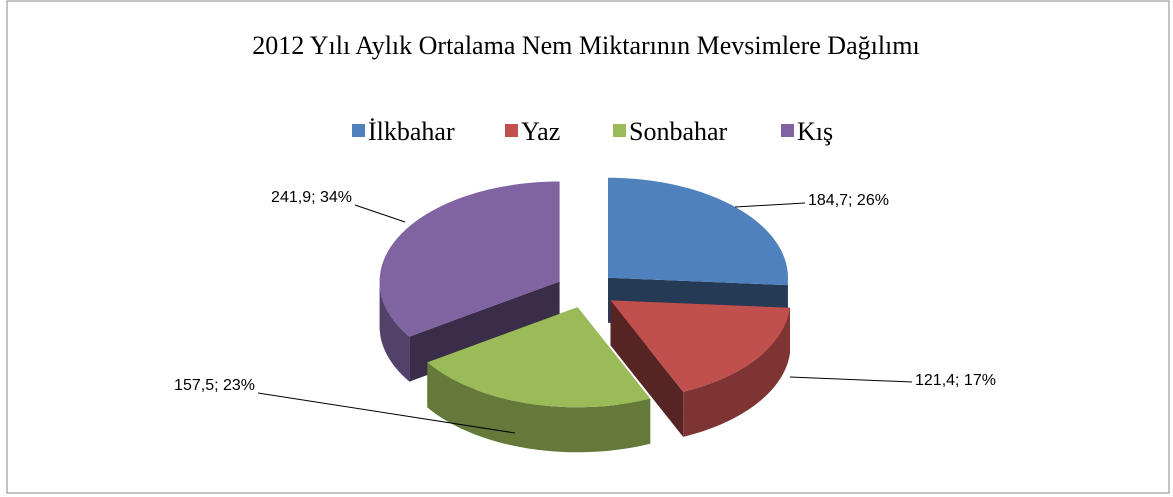 The image size is (1173, 497). I want to click on slice-wall, so click(647, 368).